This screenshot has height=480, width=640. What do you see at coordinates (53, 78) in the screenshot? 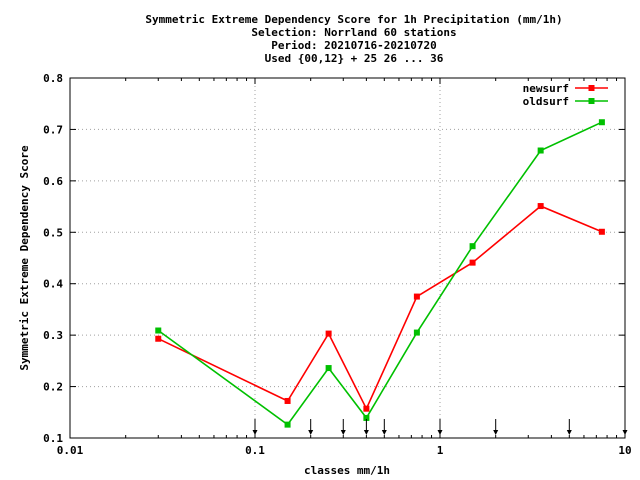
I see `y-tick-label: 0.8` at bounding box center [53, 78].